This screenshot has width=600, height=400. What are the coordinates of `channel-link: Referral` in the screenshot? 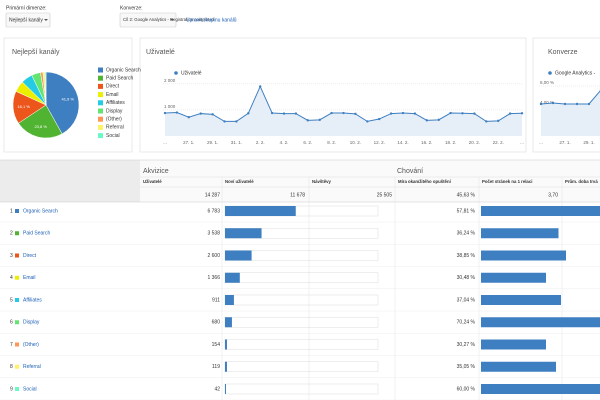 It's located at (32, 367).